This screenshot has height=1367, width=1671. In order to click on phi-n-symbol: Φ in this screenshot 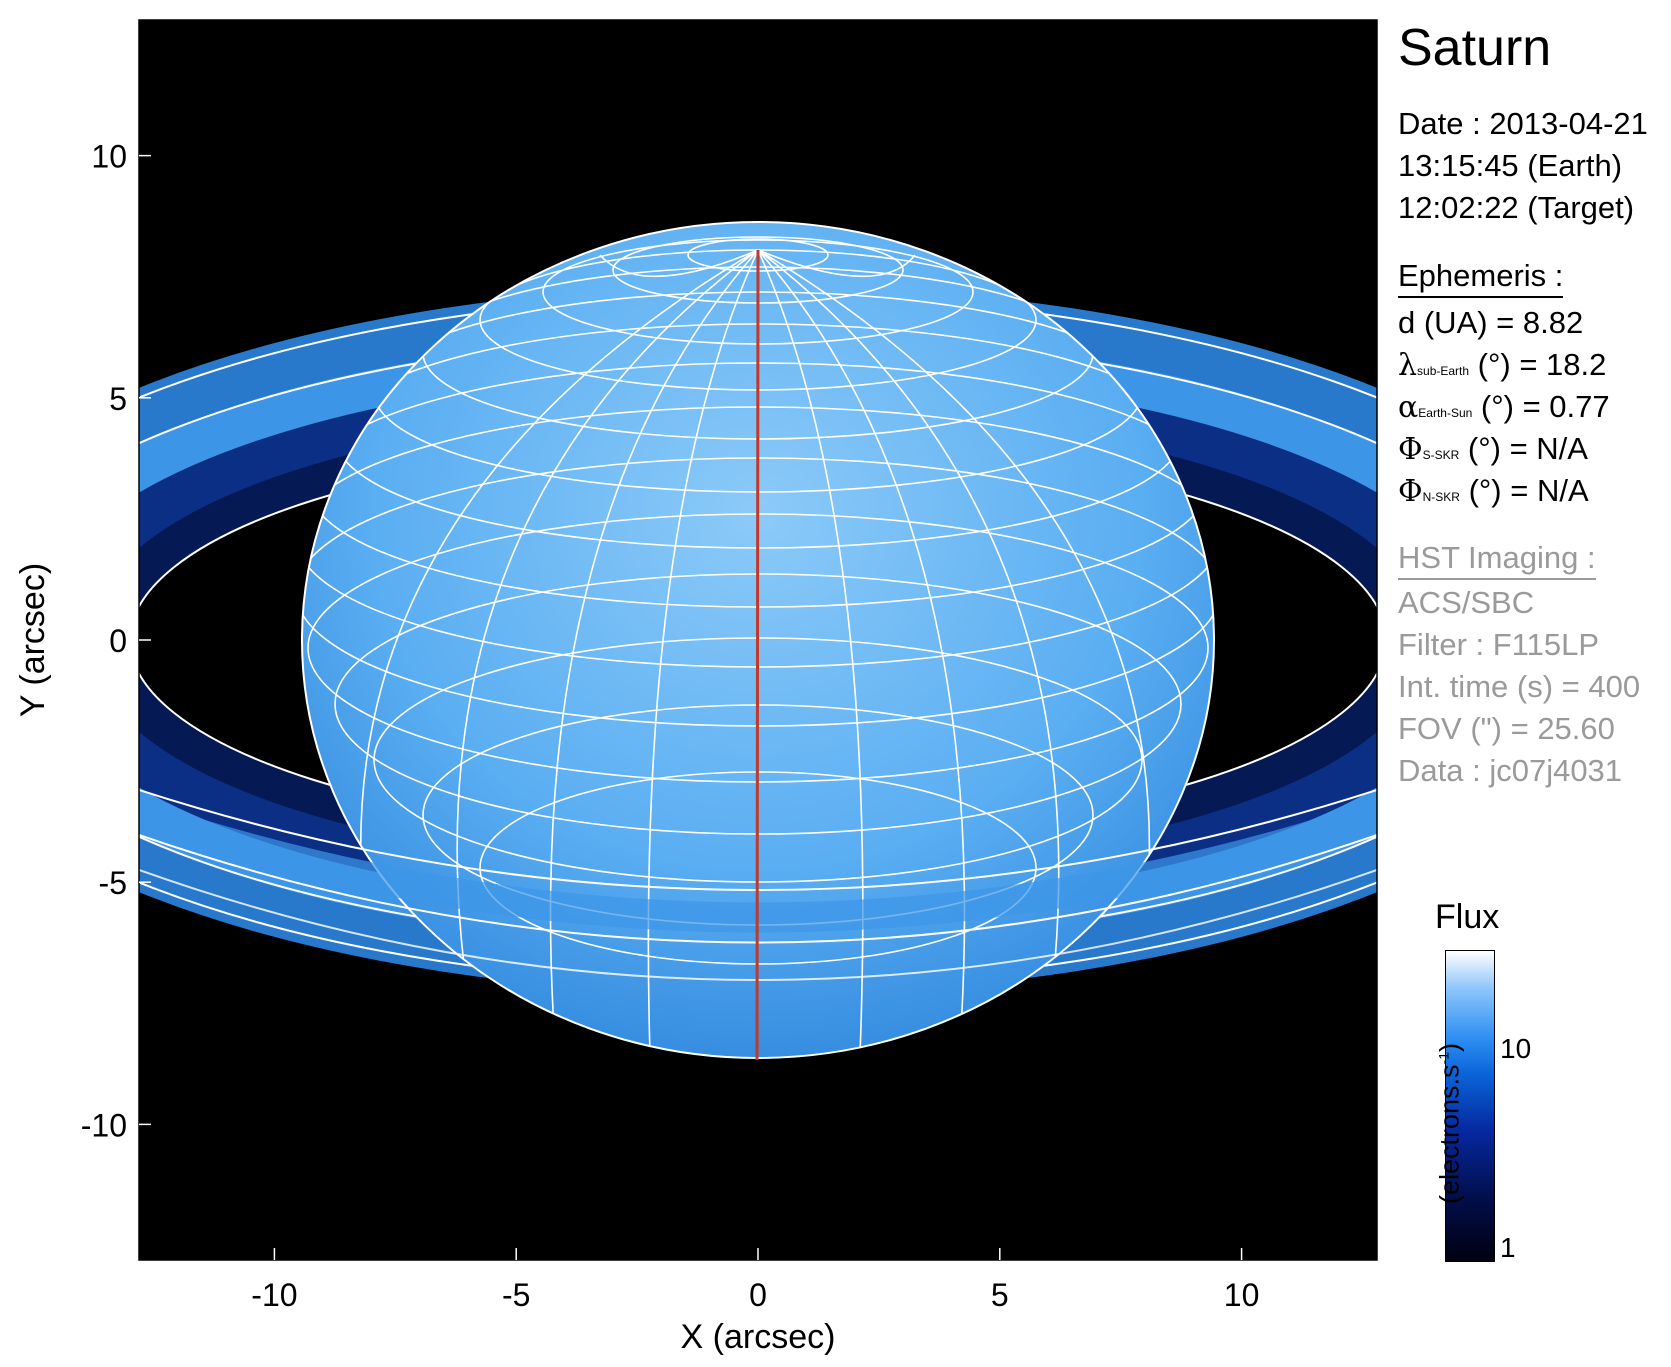, I will do `click(1410, 491)`.